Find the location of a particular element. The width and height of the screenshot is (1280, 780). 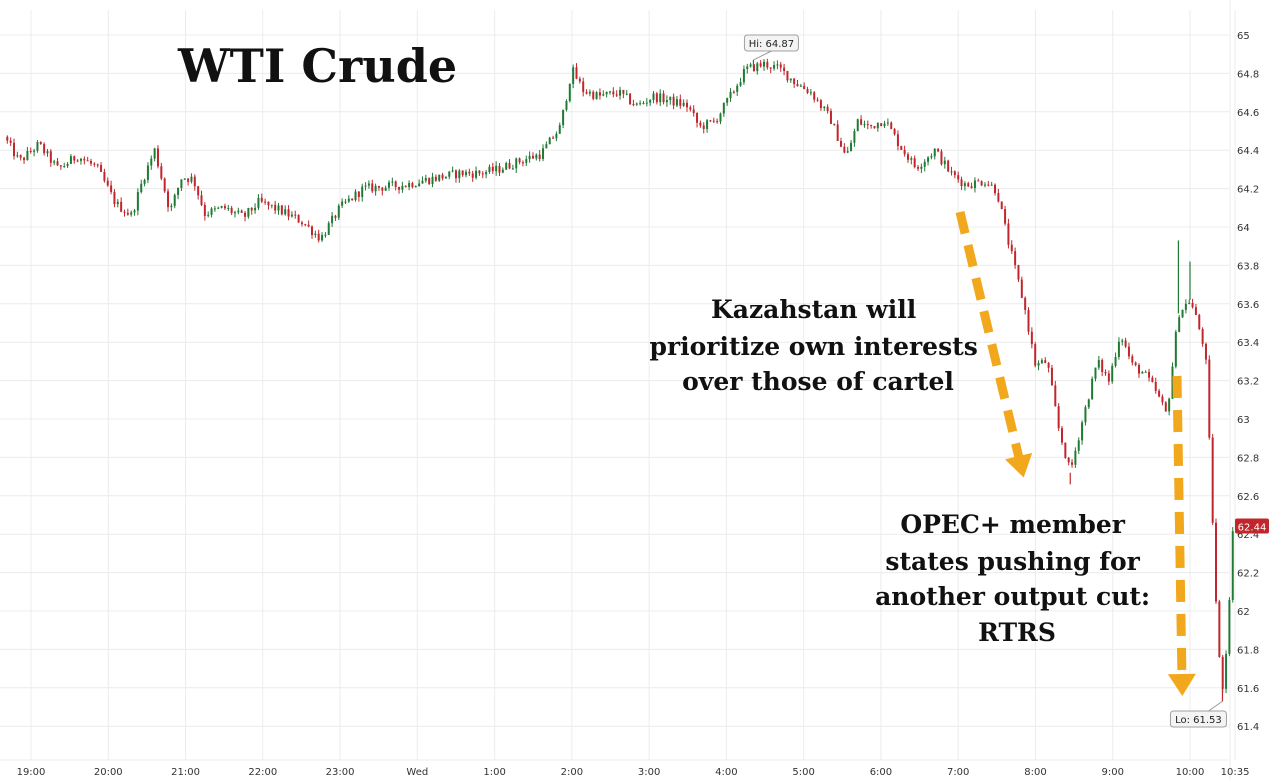

y-tick-label: 62.6 is located at coordinates (1248, 497).